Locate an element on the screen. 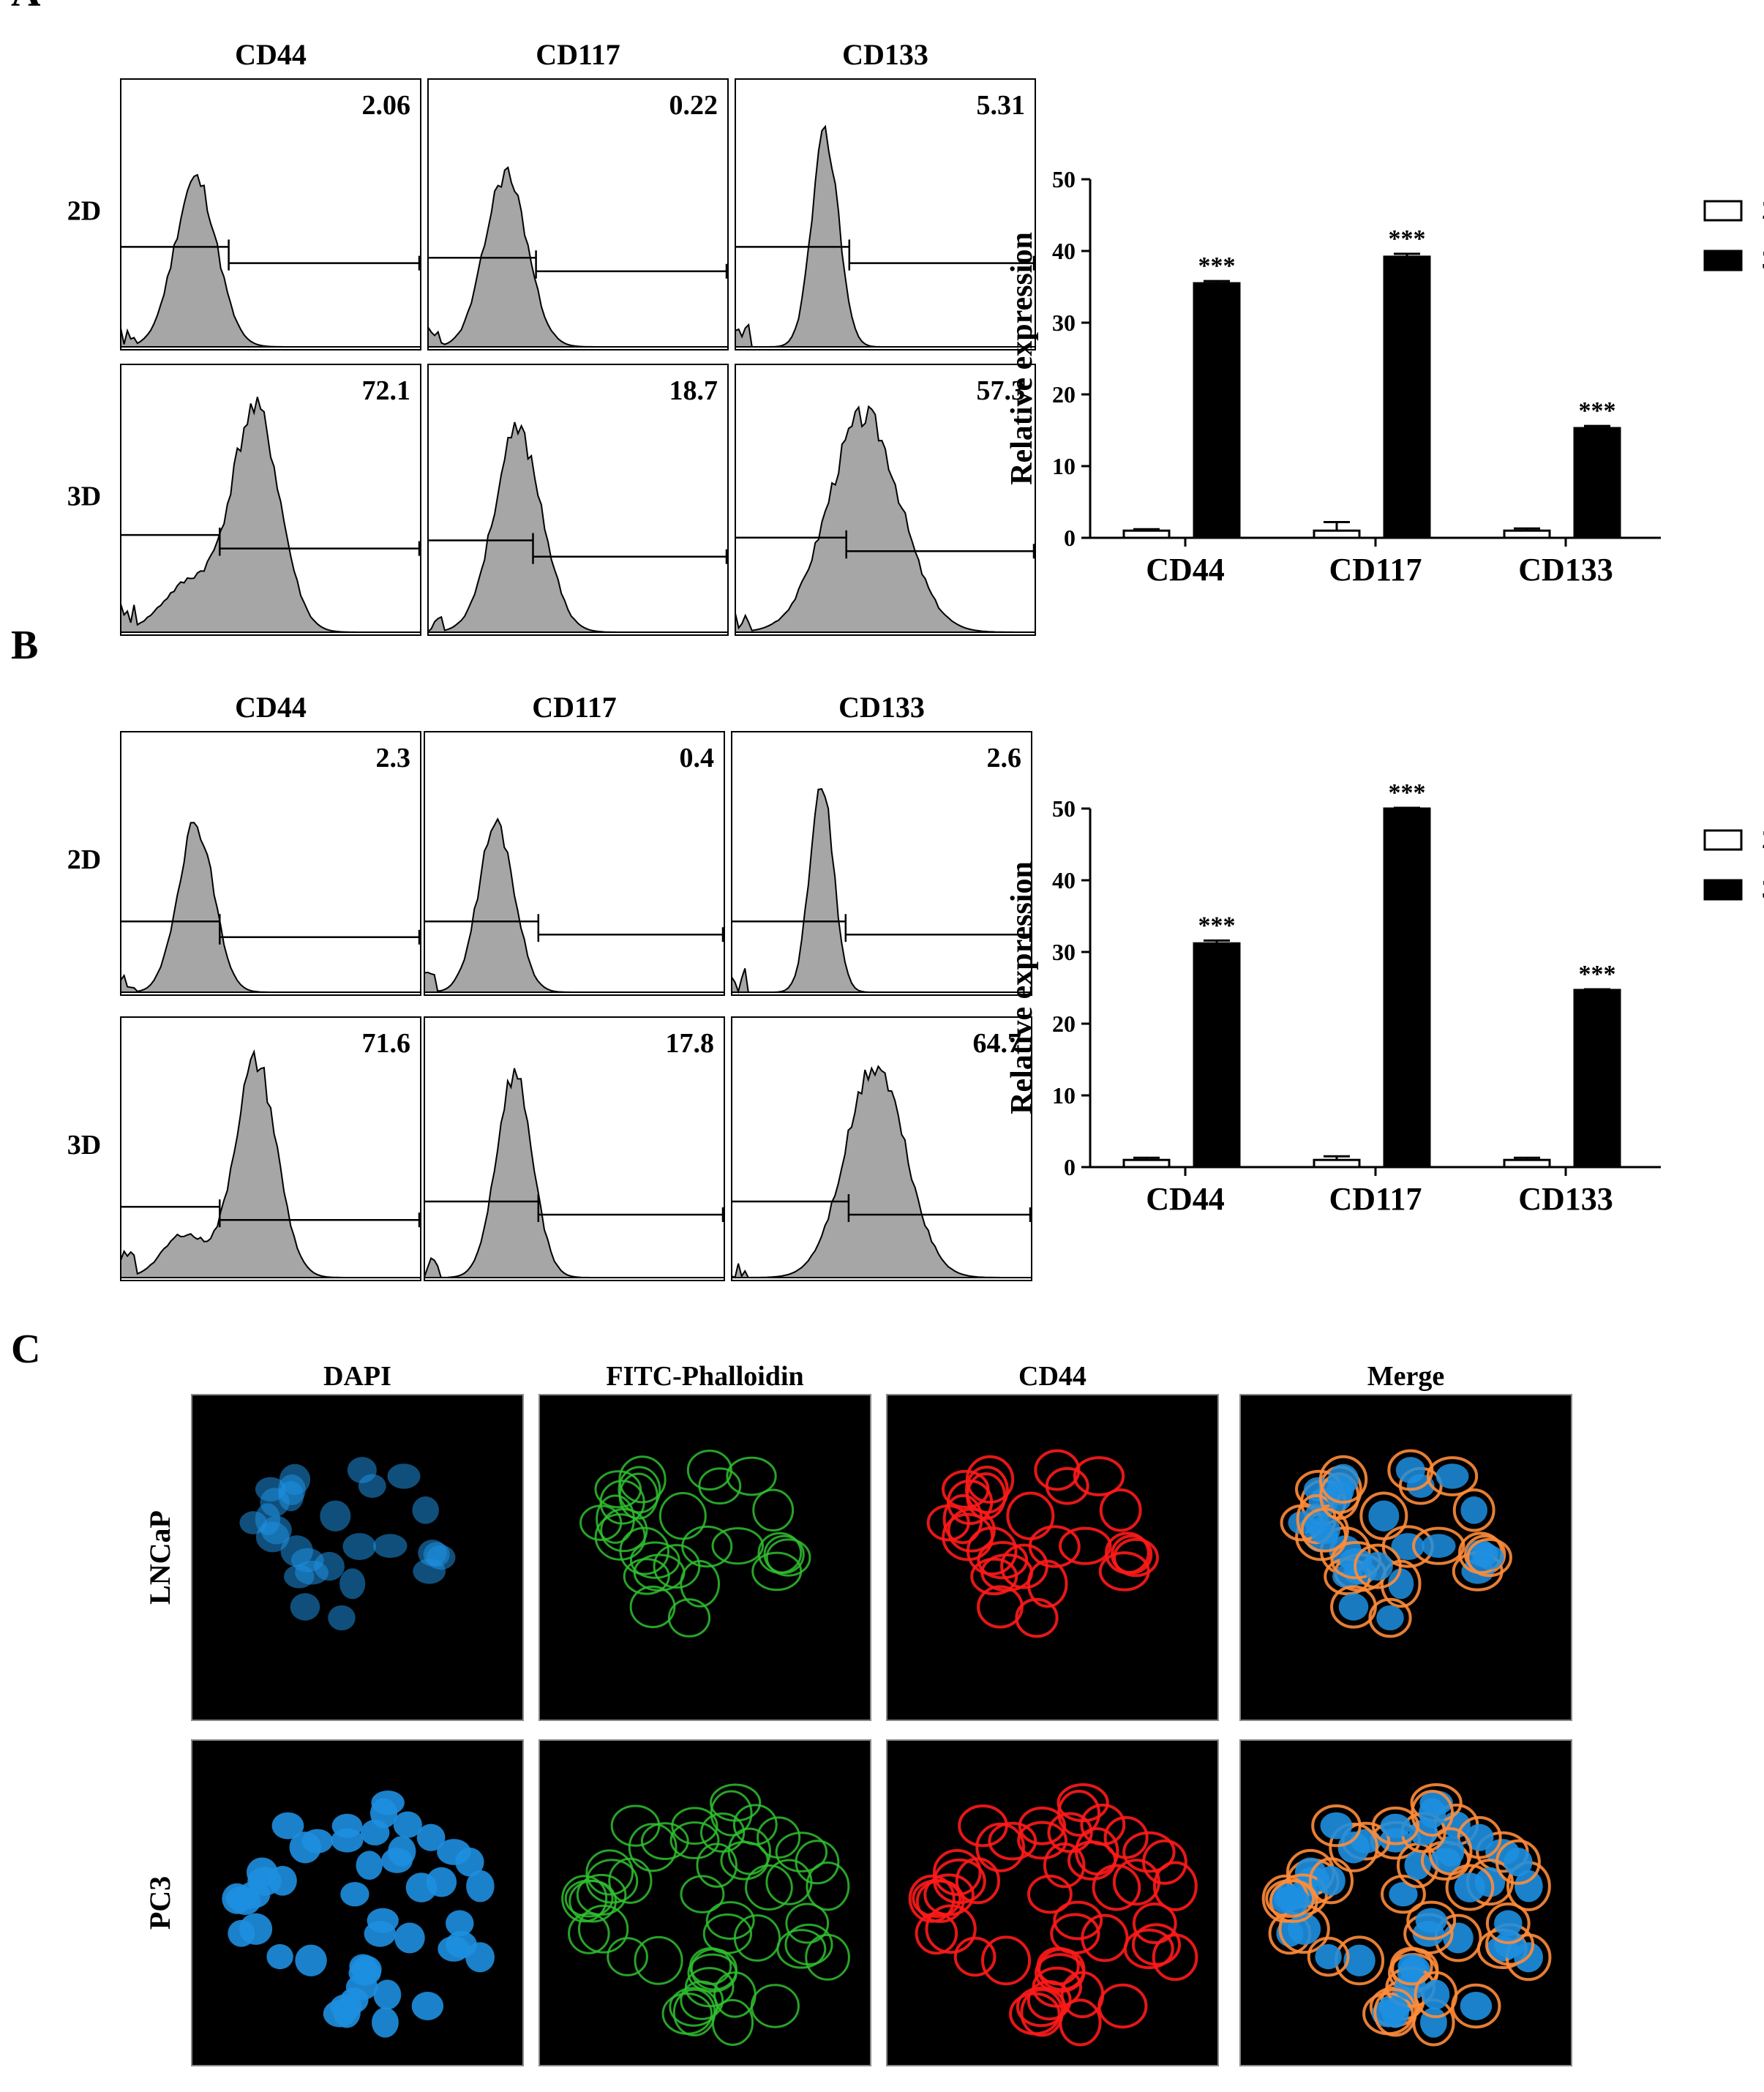 This screenshot has height=2092, width=1764. y-tick-label: 0 is located at coordinates (1070, 538).